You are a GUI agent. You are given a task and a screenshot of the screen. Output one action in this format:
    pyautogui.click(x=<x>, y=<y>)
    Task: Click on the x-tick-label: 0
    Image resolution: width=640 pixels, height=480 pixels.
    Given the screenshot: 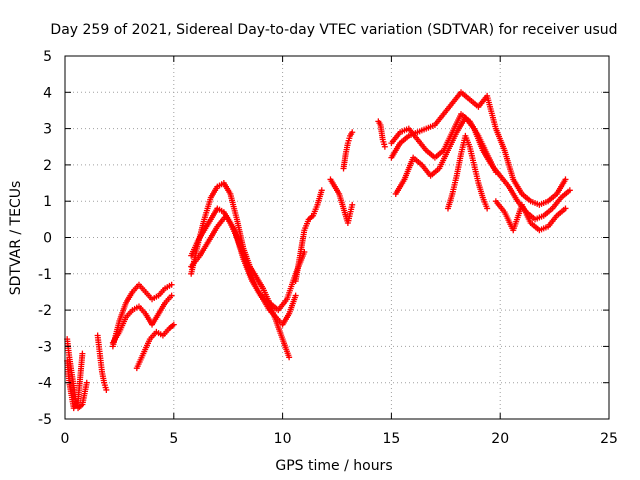 What is the action you would take?
    pyautogui.click(x=65, y=439)
    